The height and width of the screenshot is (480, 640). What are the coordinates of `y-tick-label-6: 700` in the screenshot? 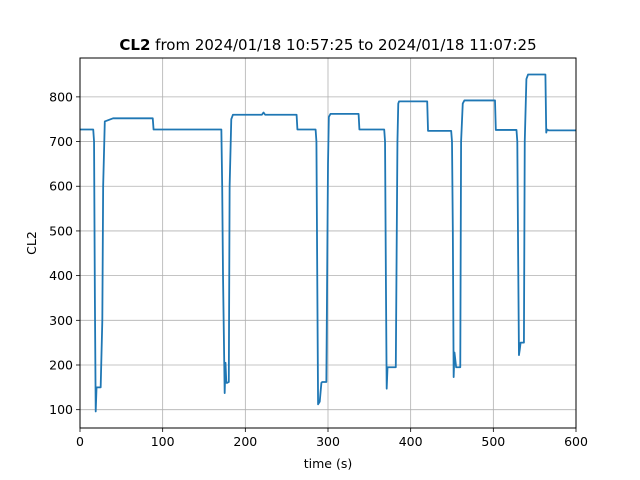 It's located at (61, 141).